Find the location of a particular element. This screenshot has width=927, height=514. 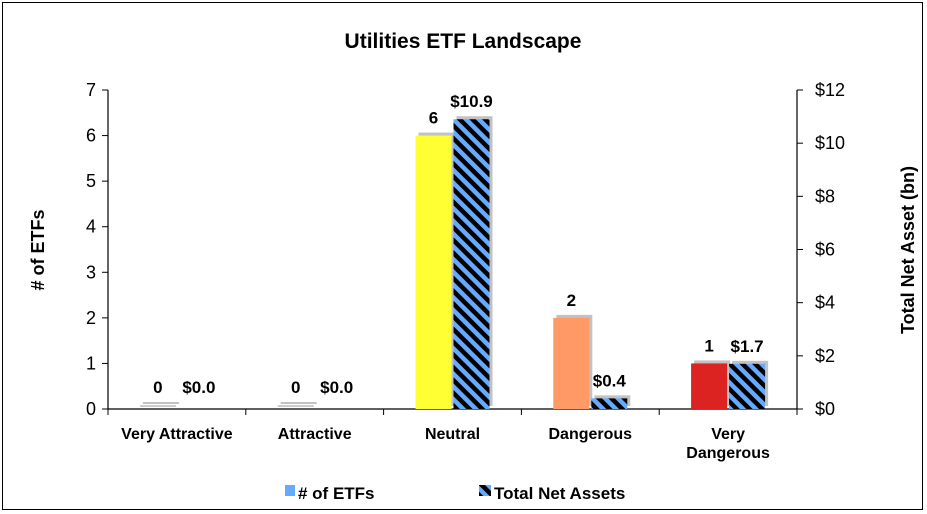

y-tick-label: 2 is located at coordinates (91, 318).